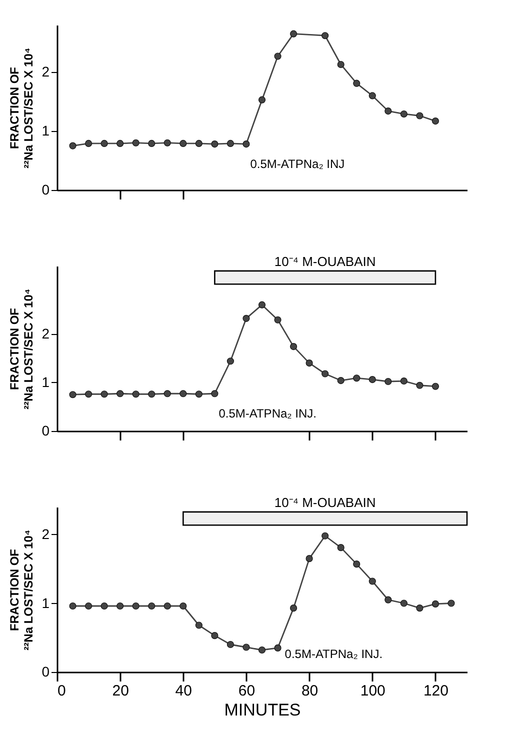 This screenshot has width=513, height=748. I want to click on x-tick-label: 100, so click(373, 691).